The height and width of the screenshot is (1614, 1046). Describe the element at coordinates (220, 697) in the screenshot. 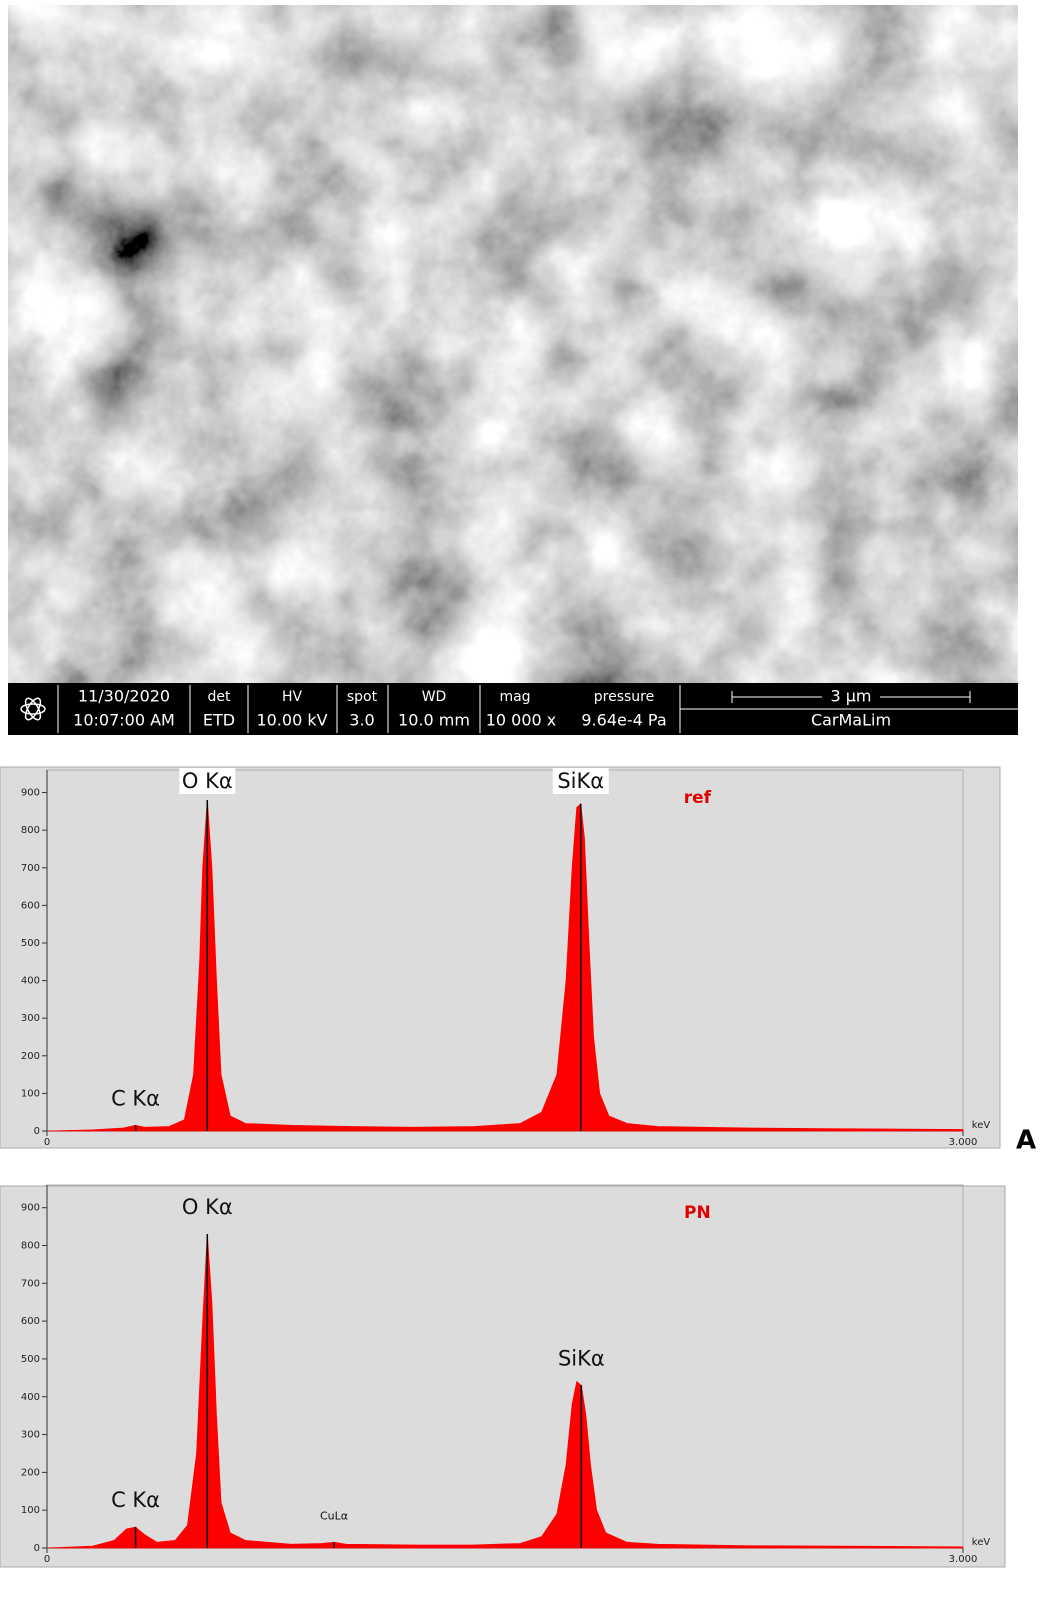

I see `det-label: det` at that location.